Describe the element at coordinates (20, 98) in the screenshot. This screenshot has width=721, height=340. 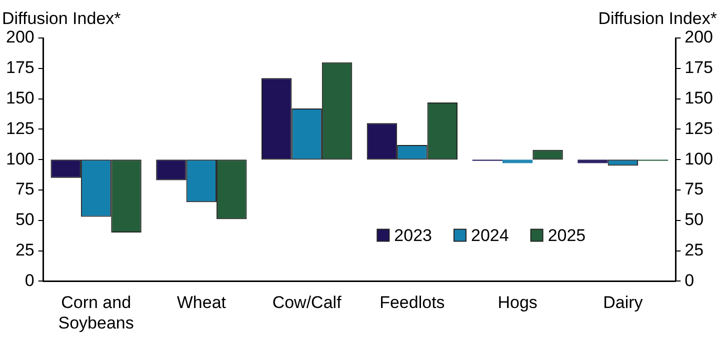
I see `y-tick-label: 150` at that location.